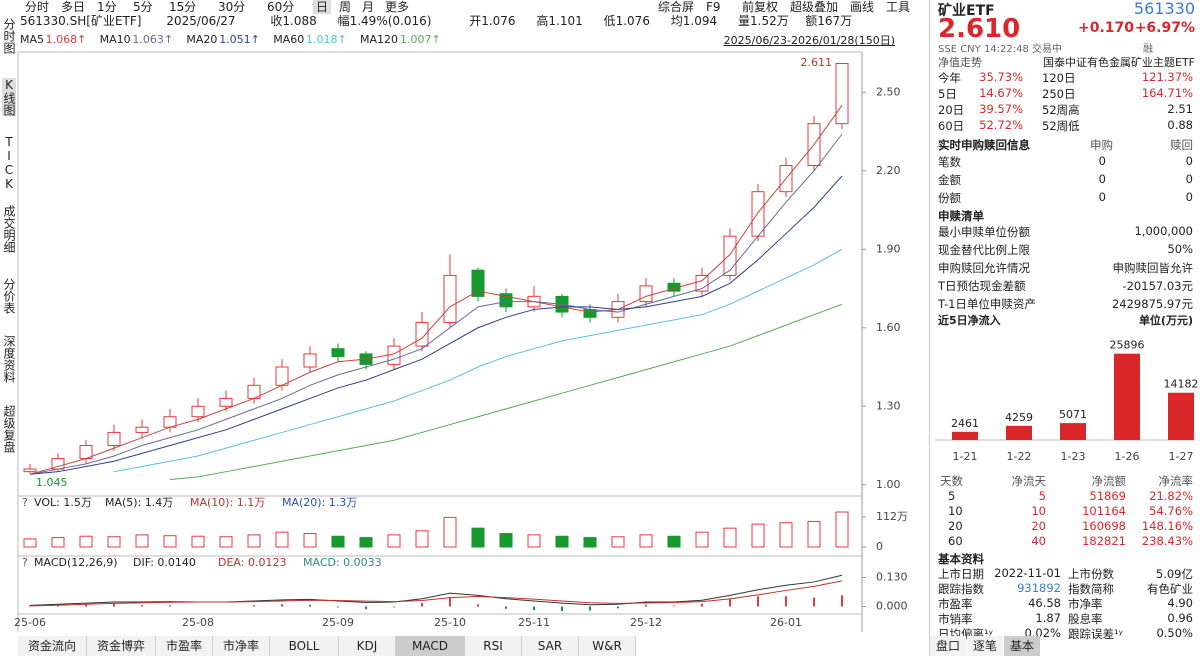 The image size is (1200, 656). I want to click on change-pct: +6.97%, so click(1164, 28).